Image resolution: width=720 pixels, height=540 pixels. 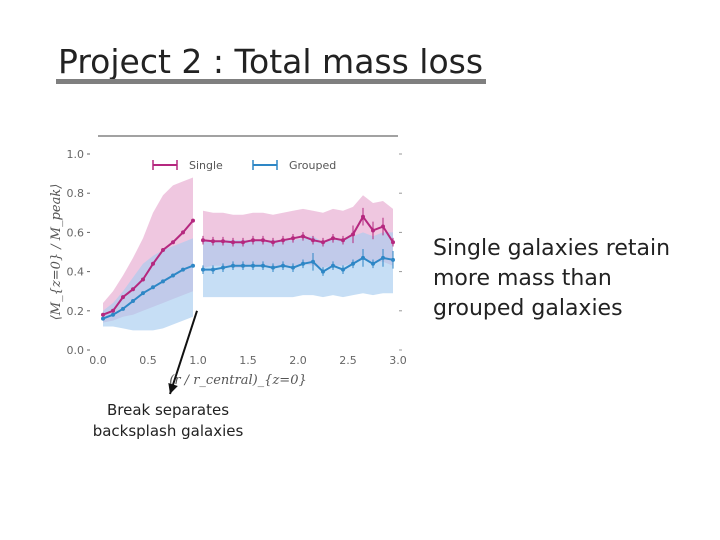 I want to click on legend-label-grouped: Grouped, so click(x=312, y=165).